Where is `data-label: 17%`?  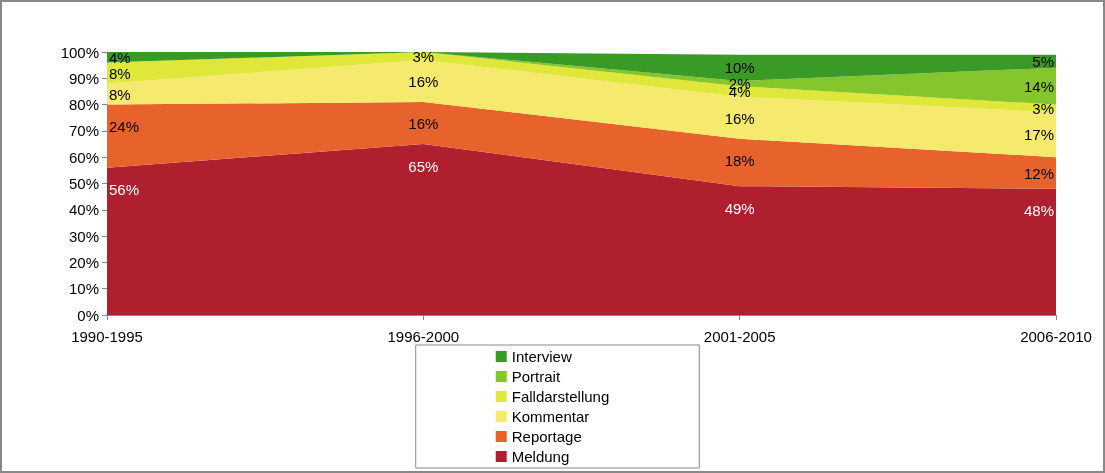 data-label: 17% is located at coordinates (1038, 134).